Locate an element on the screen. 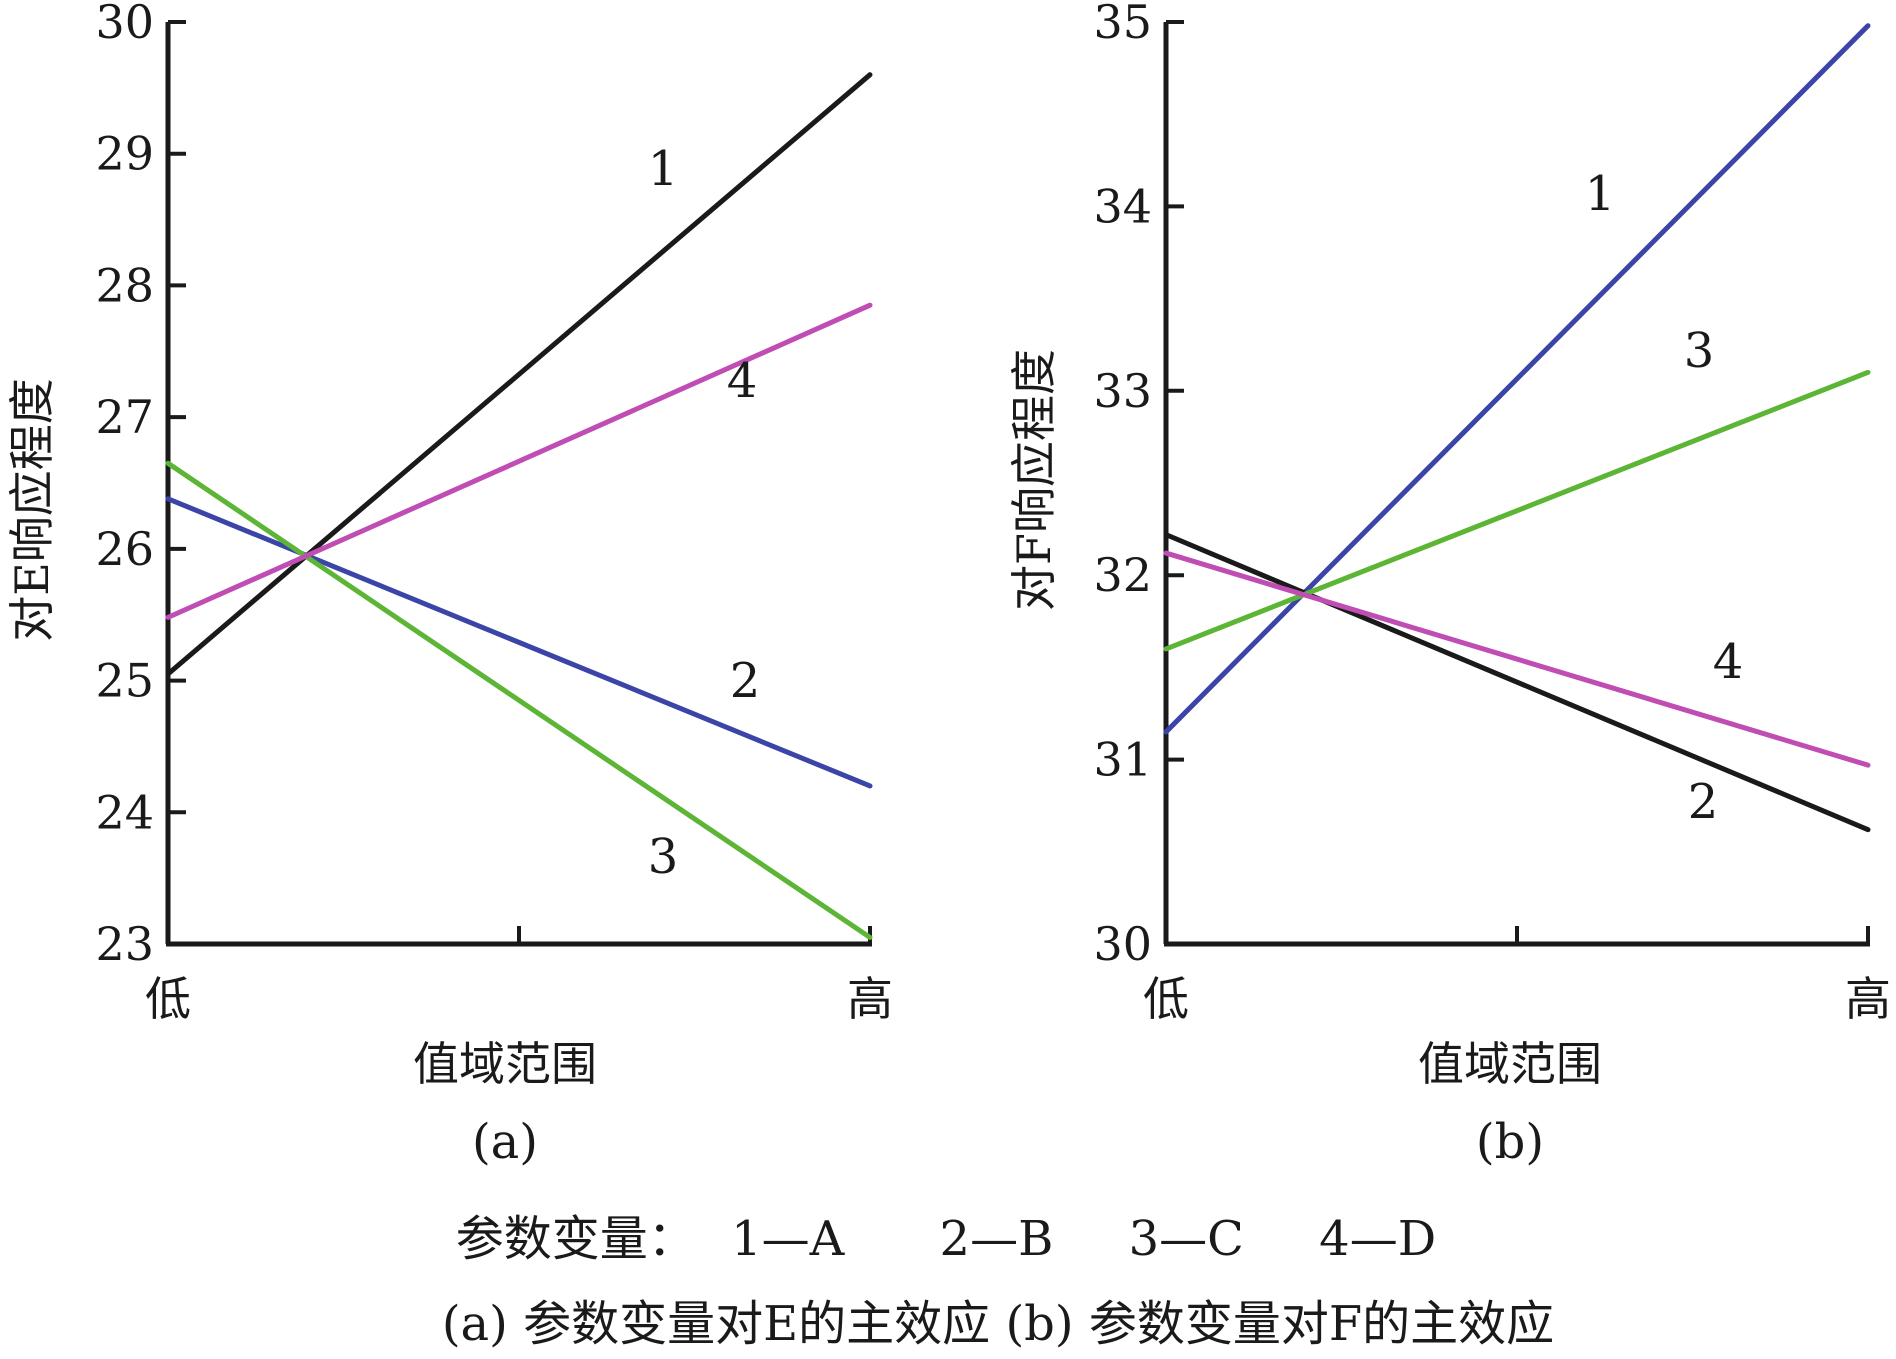 The image size is (1896, 1359). legend-item-3: 3—C is located at coordinates (1186, 1239).